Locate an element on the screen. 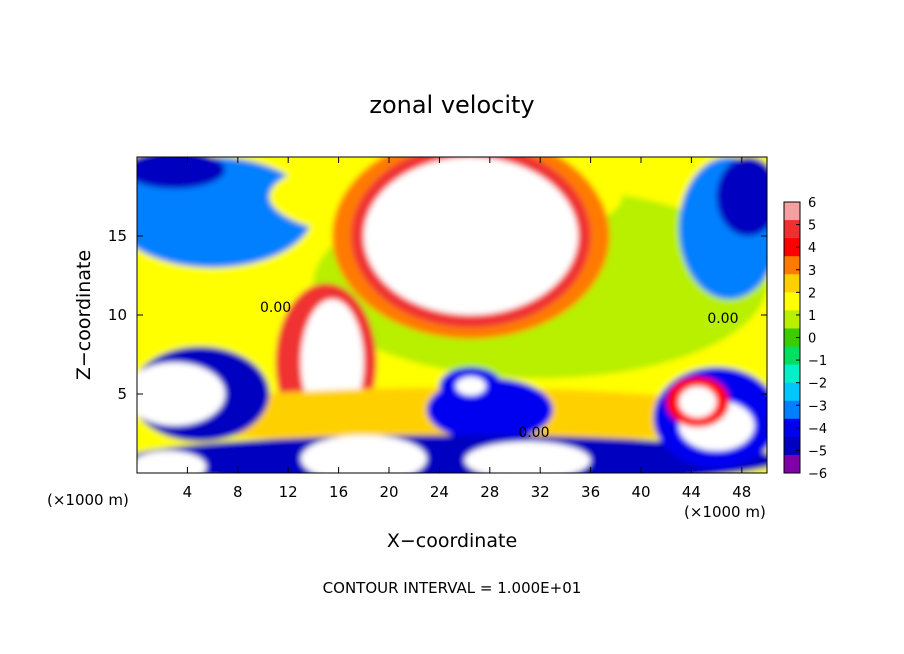 The height and width of the screenshot is (654, 904). colorbar-tick-label: −5 is located at coordinates (817, 451).